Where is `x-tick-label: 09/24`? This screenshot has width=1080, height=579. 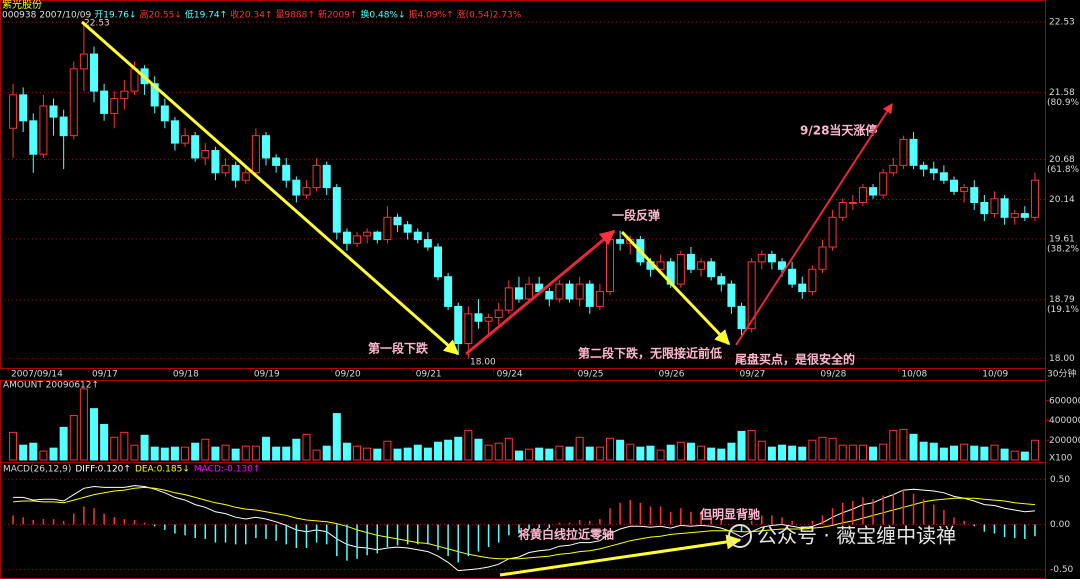 x-tick-label: 09/24 is located at coordinates (510, 375).